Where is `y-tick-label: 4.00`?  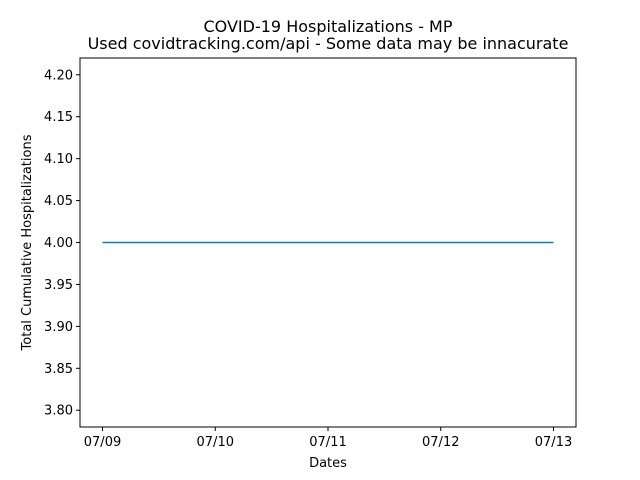
y-tick-label: 4.00 is located at coordinates (58, 243).